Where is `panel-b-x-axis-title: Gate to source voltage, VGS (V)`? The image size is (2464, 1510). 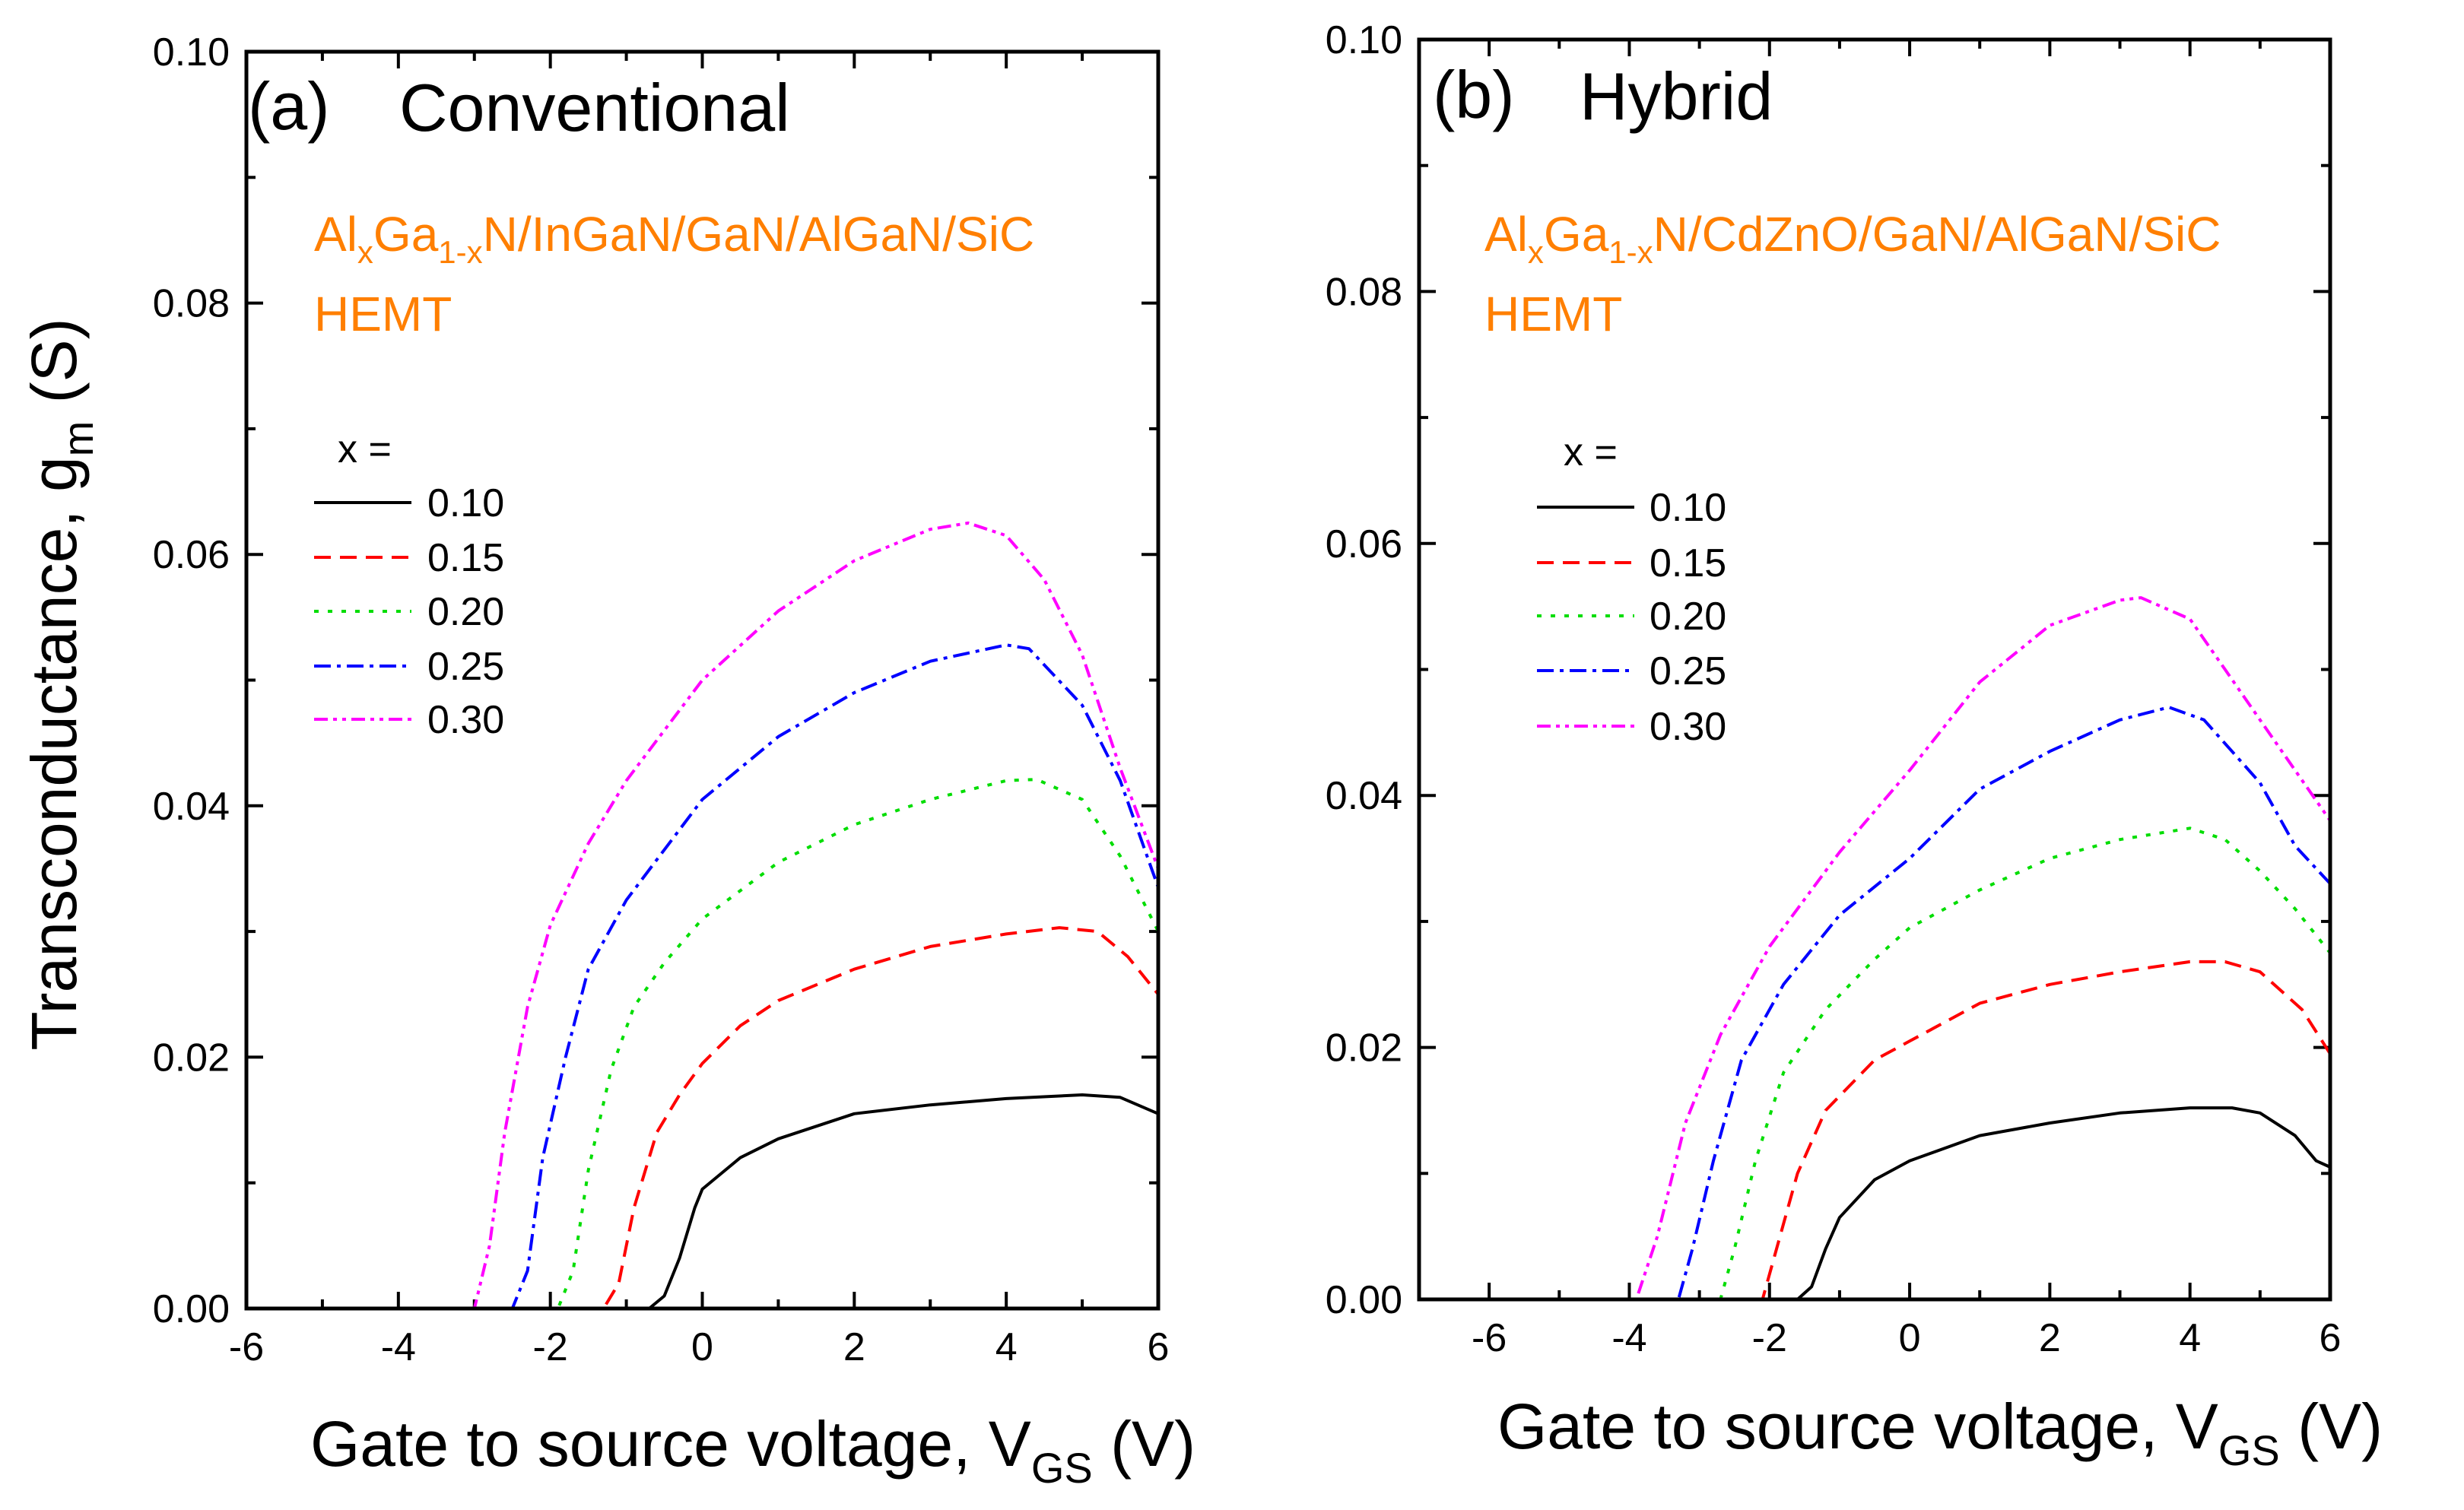 panel-b-x-axis-title: Gate to source voltage, VGS (V) is located at coordinates (1940, 1432).